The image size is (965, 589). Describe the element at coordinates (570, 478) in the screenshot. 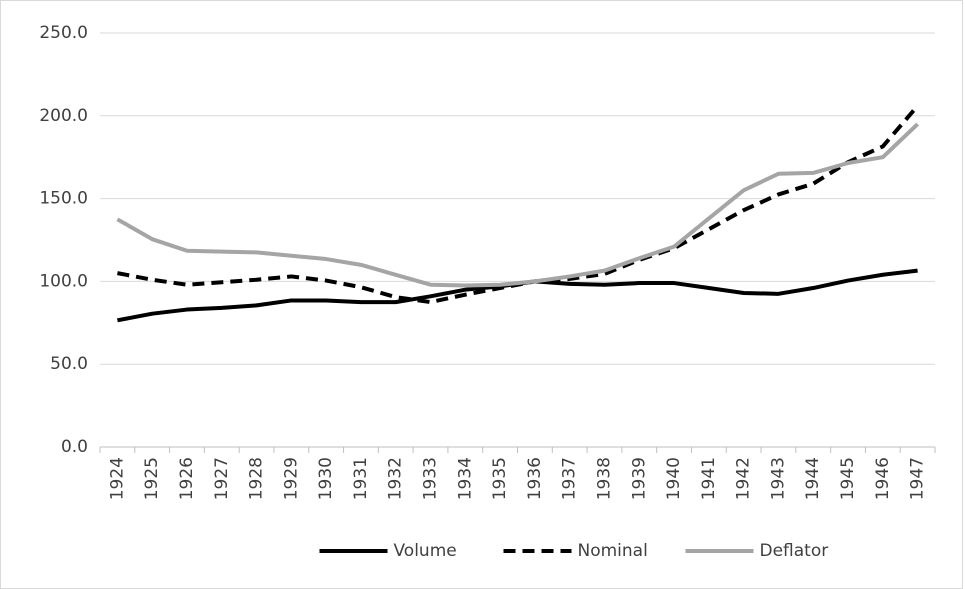

I see `x-tick-label: 1937` at that location.